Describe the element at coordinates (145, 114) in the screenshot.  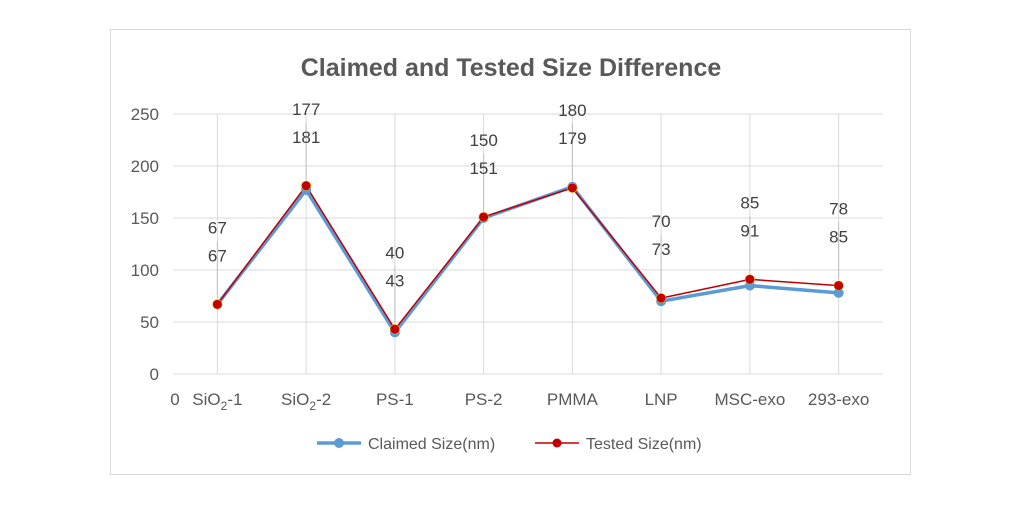
I see `y-tick-label: 250` at that location.